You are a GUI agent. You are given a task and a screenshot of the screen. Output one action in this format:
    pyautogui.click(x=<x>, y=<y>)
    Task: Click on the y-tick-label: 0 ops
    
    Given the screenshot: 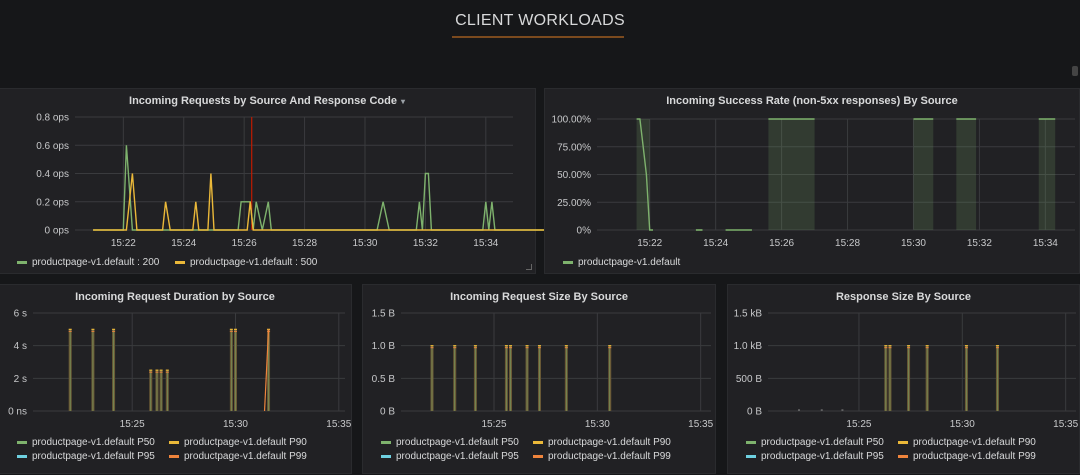 What is the action you would take?
    pyautogui.click(x=57, y=231)
    